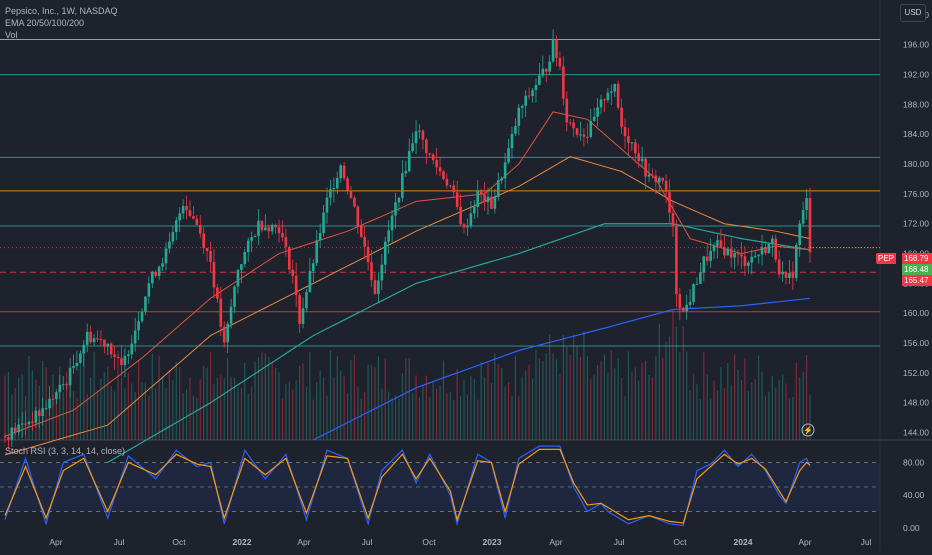  I want to click on stoch-rsi-legend: Stoch RSI (3, 3, 14, 14, close), so click(65, 451).